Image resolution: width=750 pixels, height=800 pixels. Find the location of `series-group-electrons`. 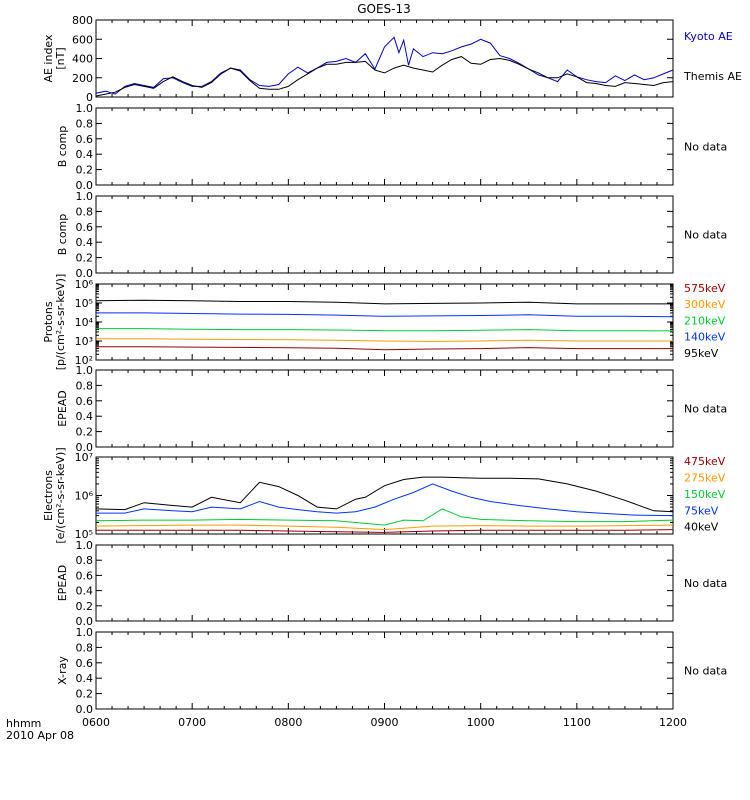

series-group-electrons is located at coordinates (384, 504).